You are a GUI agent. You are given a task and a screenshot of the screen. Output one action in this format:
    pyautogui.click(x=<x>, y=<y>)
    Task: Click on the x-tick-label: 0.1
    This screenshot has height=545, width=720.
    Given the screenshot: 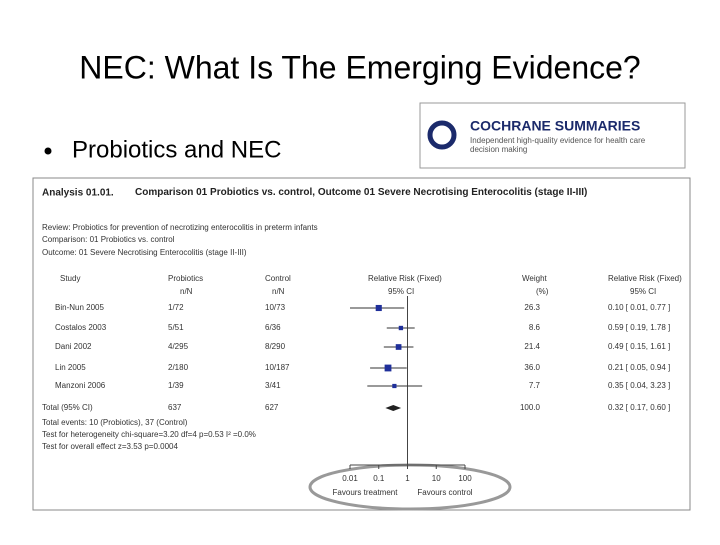 What is the action you would take?
    pyautogui.click(x=379, y=478)
    